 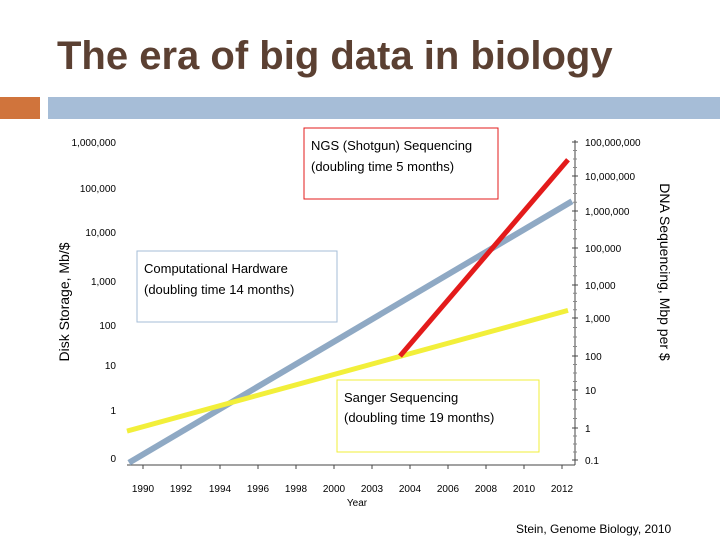 I want to click on x-tick-label: 1990, so click(x=143, y=489).